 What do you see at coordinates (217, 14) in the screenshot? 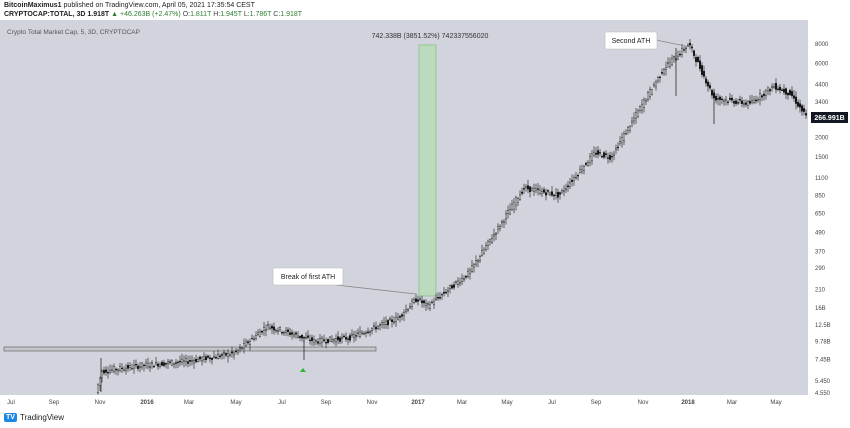
I see `h-label: H:` at bounding box center [217, 14].